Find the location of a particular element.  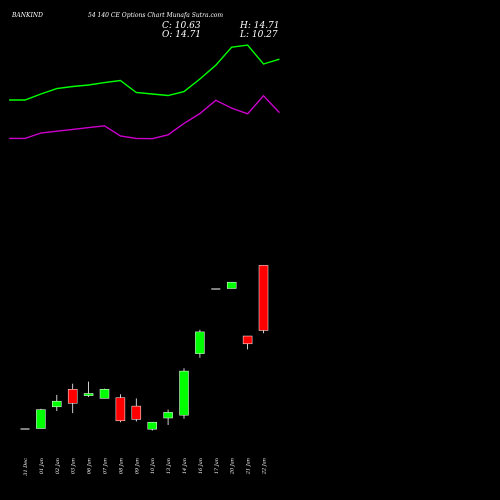

x-tick-label: 10 Jan is located at coordinates (153, 466).